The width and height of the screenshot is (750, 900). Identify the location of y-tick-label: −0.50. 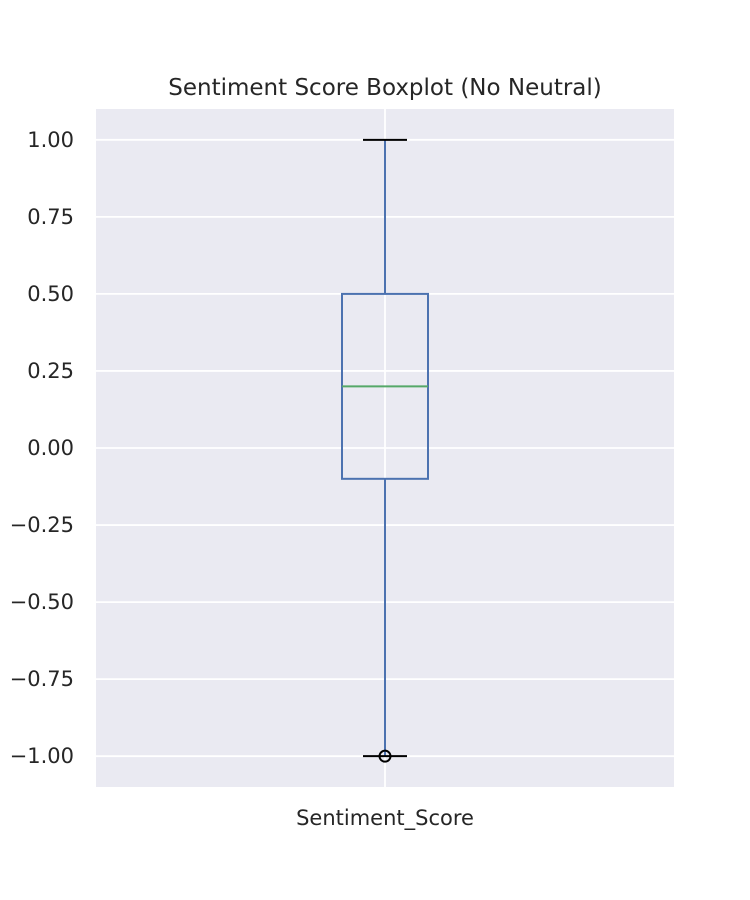
(42, 602).